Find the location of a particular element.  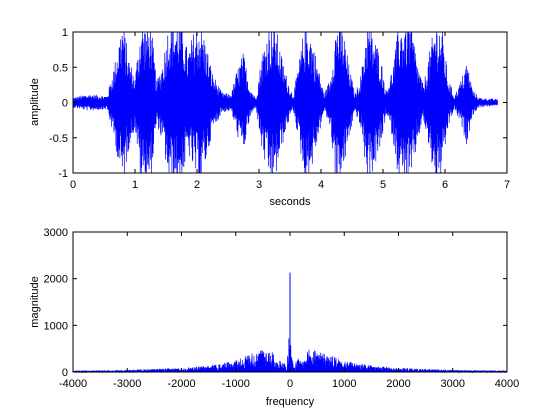

waveform-xtick-label: 5 is located at coordinates (383, 185).